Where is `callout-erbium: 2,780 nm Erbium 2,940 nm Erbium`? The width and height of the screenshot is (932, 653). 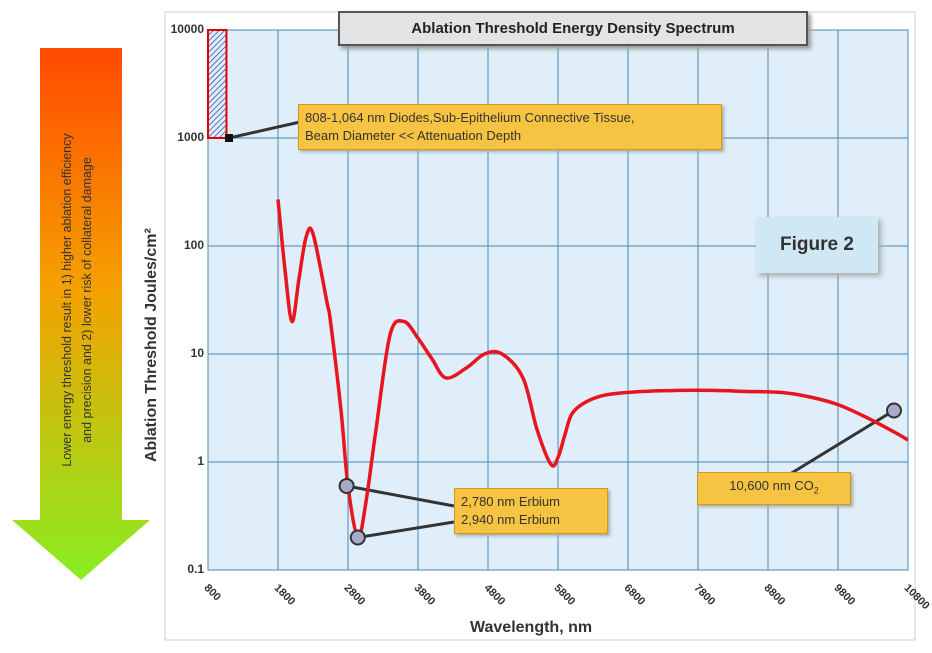
callout-erbium: 2,780 nm Erbium 2,940 nm Erbium is located at coordinates (531, 511).